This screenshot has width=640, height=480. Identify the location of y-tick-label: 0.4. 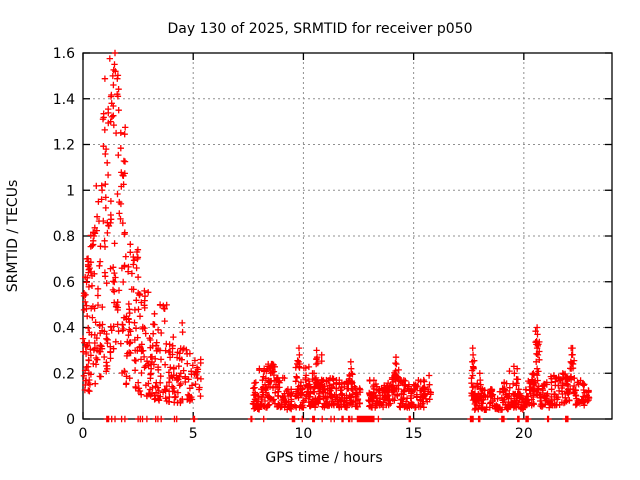
(64, 329).